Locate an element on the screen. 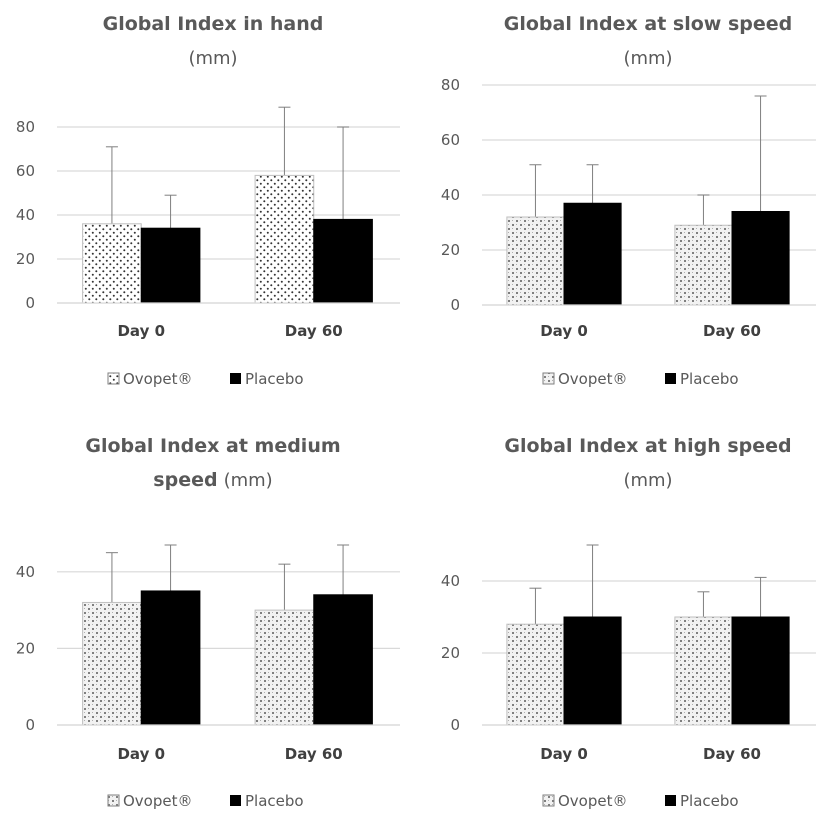 The height and width of the screenshot is (815, 817). chart-title: Global Index at high speed is located at coordinates (647, 446).